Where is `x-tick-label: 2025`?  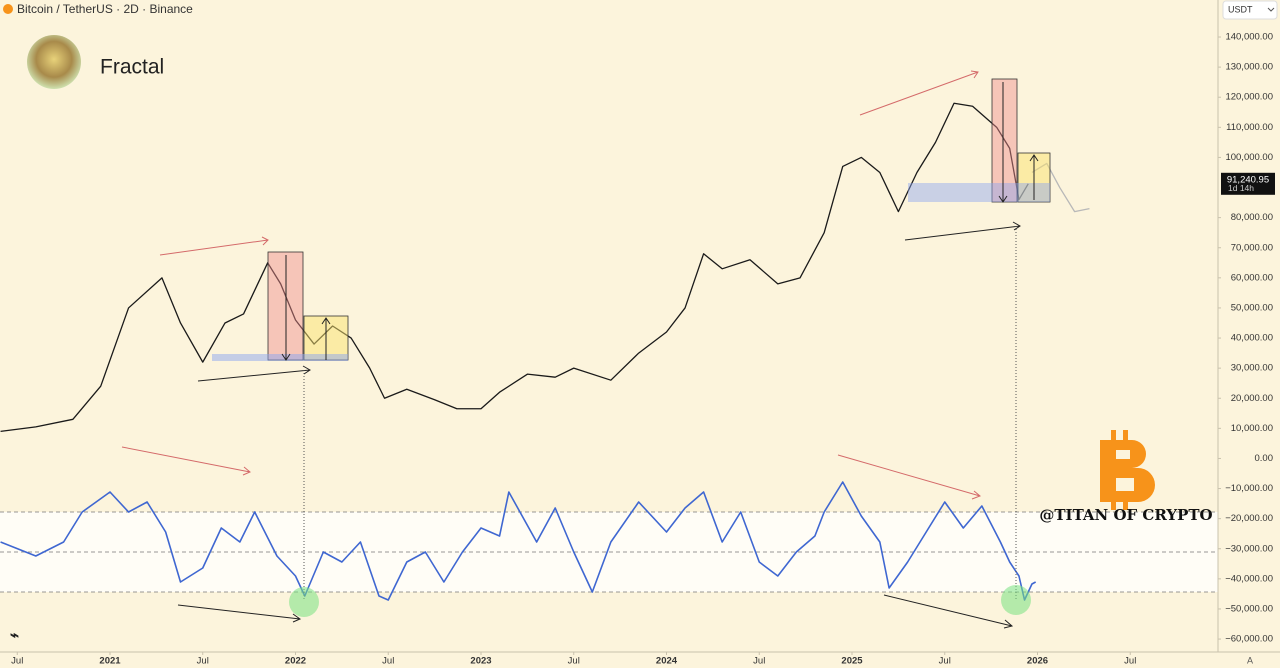 x-tick-label: 2025 is located at coordinates (852, 661).